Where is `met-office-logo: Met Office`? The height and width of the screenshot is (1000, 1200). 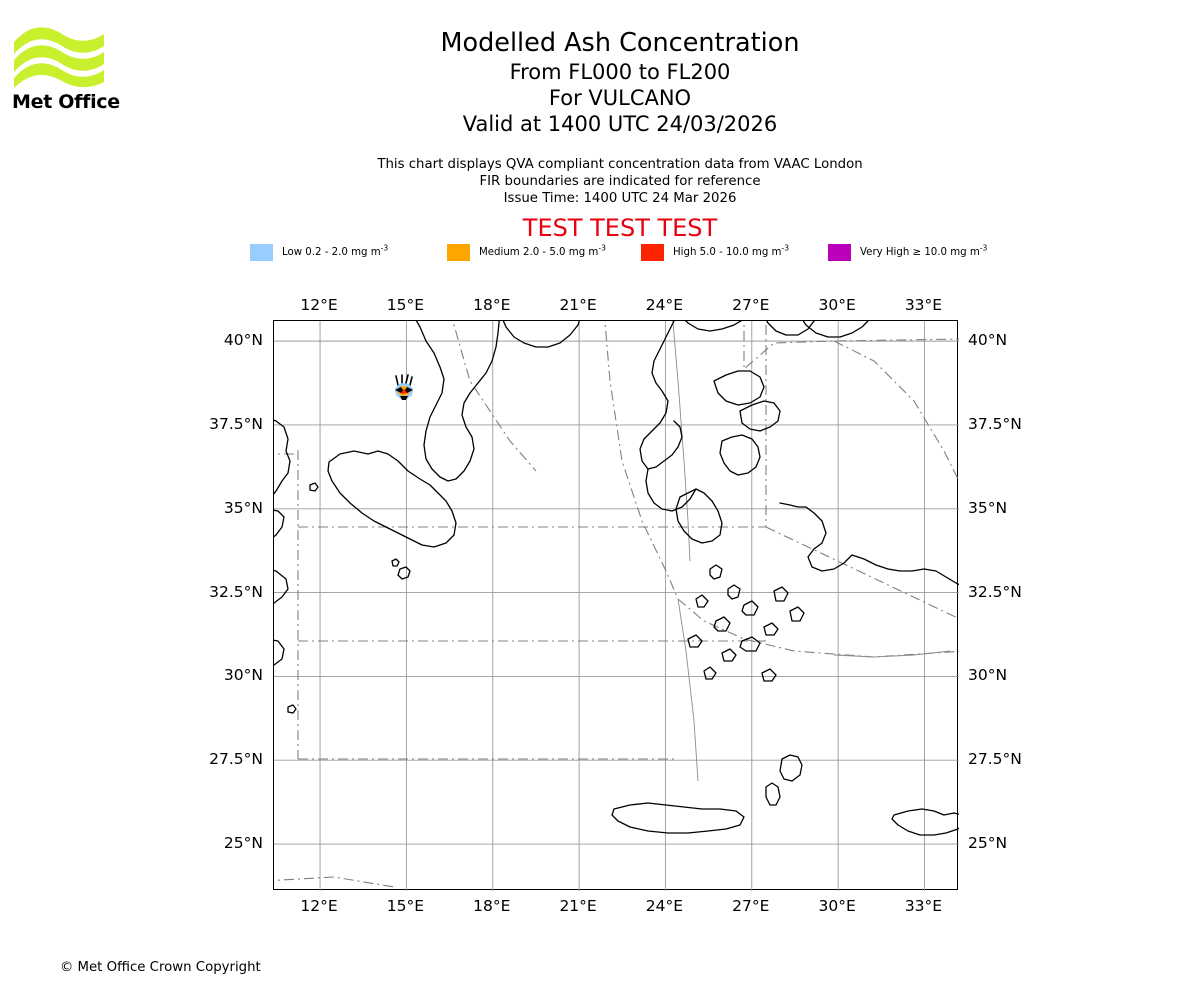 met-office-logo: Met Office is located at coordinates (72, 68).